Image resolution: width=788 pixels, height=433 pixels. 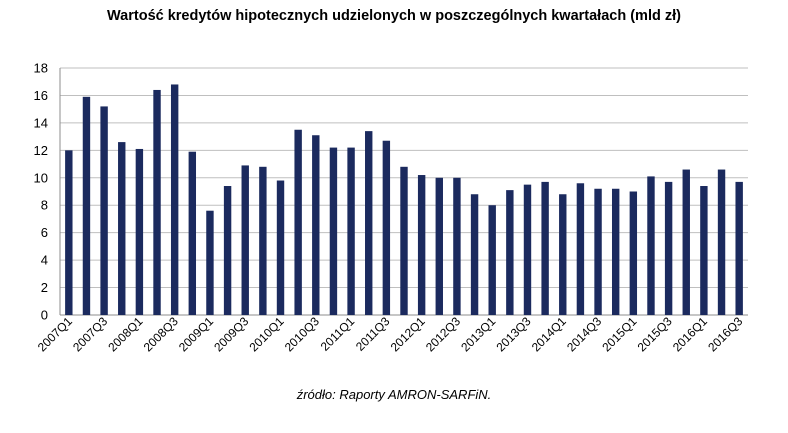 What do you see at coordinates (619, 334) in the screenshot?
I see `x-tick-label: 2015Q1` at bounding box center [619, 334].